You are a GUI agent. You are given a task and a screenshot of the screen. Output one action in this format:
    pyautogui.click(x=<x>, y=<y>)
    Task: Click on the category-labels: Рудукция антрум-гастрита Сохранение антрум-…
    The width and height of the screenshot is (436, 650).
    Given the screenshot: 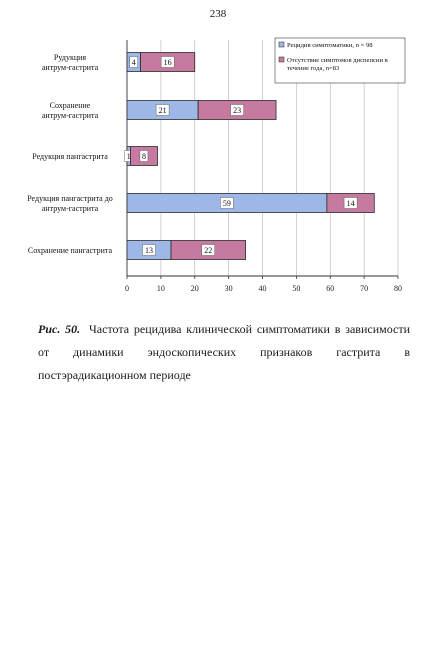 What is the action you would take?
    pyautogui.click(x=70, y=154)
    